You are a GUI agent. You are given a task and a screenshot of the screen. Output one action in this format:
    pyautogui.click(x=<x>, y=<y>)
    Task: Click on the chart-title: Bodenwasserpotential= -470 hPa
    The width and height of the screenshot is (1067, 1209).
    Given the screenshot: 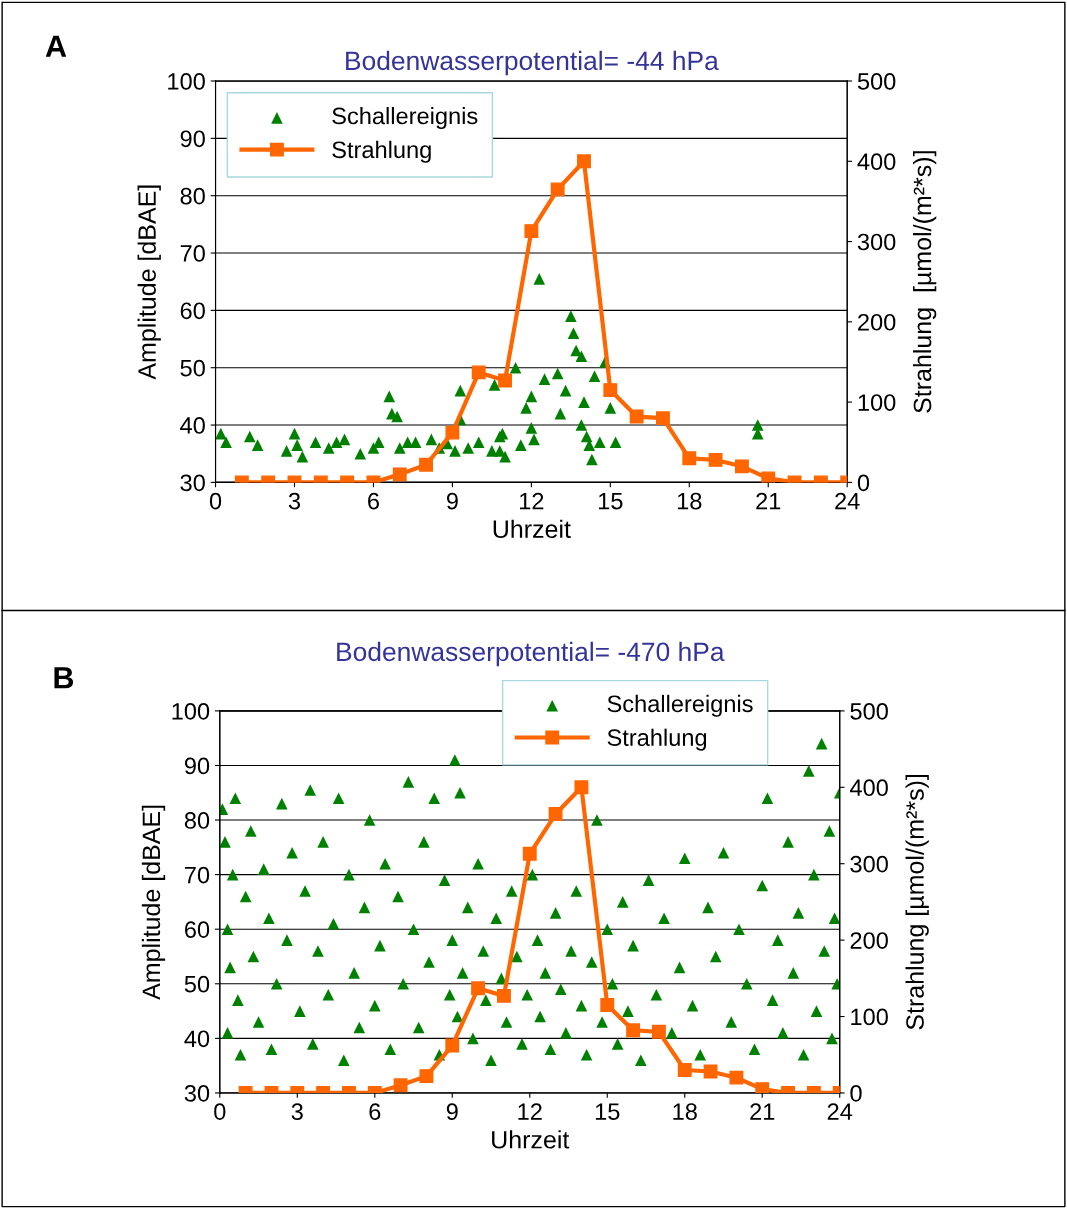 What is the action you would take?
    pyautogui.click(x=531, y=654)
    